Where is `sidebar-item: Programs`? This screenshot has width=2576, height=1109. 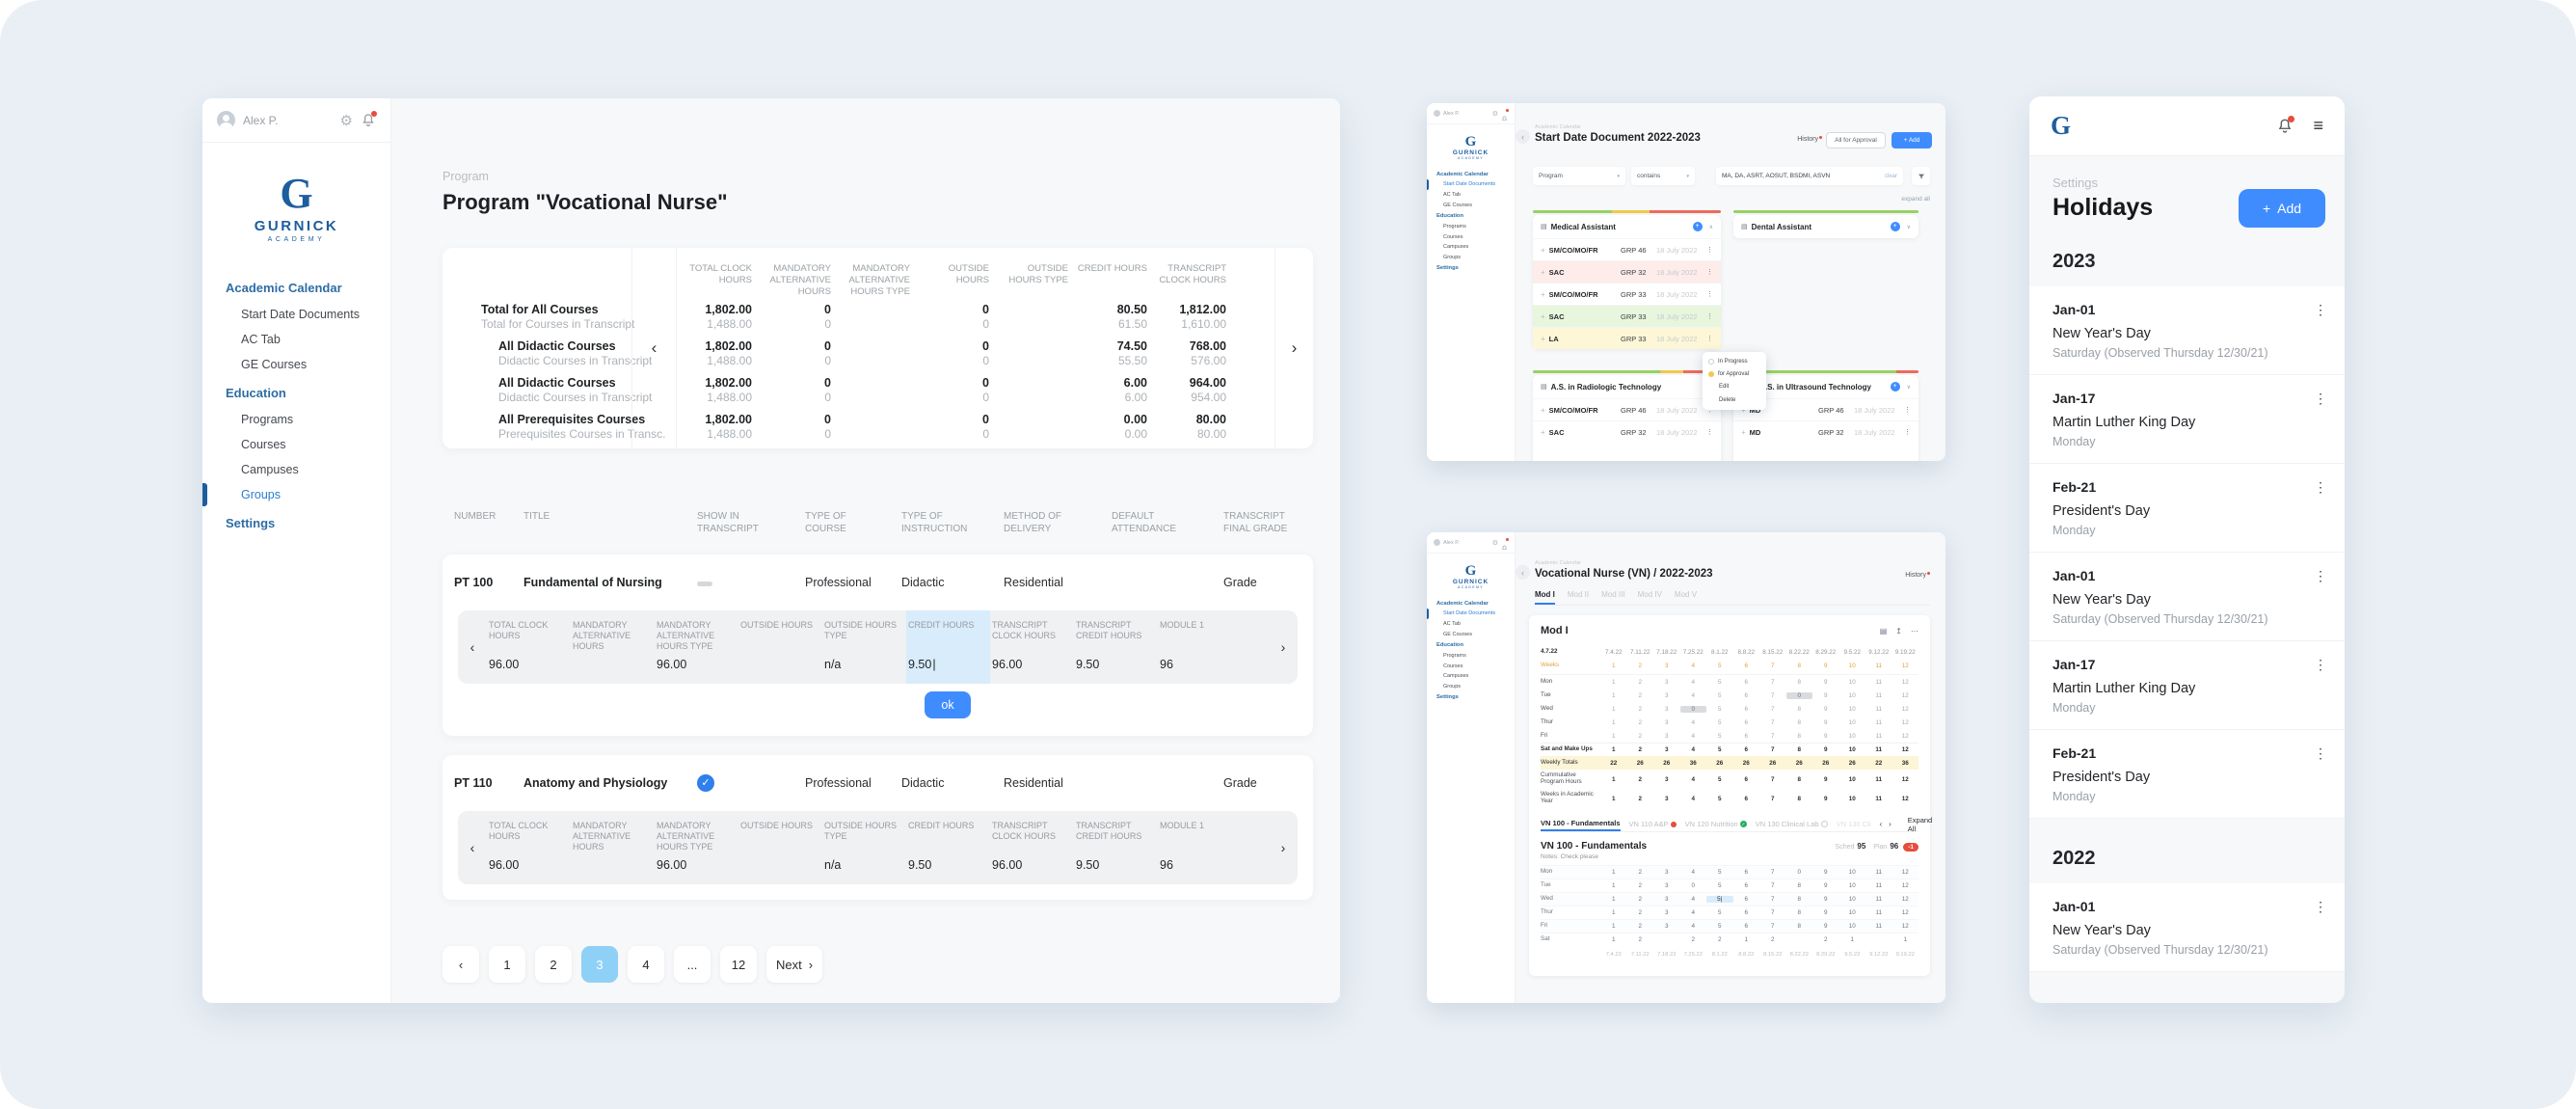 sidebar-item: Programs is located at coordinates (1454, 226).